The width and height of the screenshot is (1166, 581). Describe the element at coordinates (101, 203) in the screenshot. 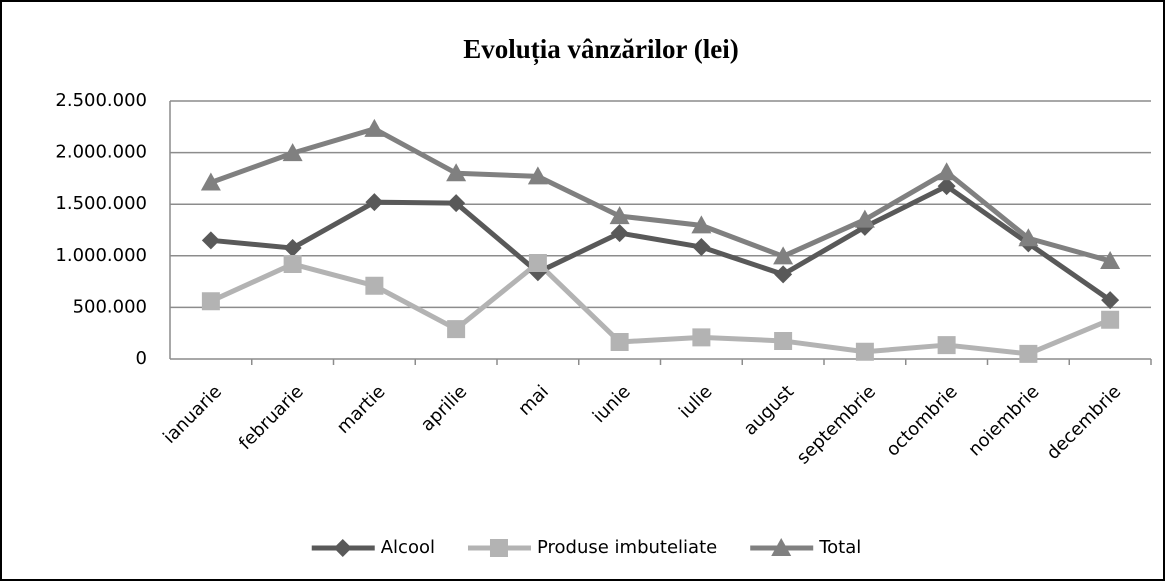

I see `y-tick-label: 1.500.000` at that location.